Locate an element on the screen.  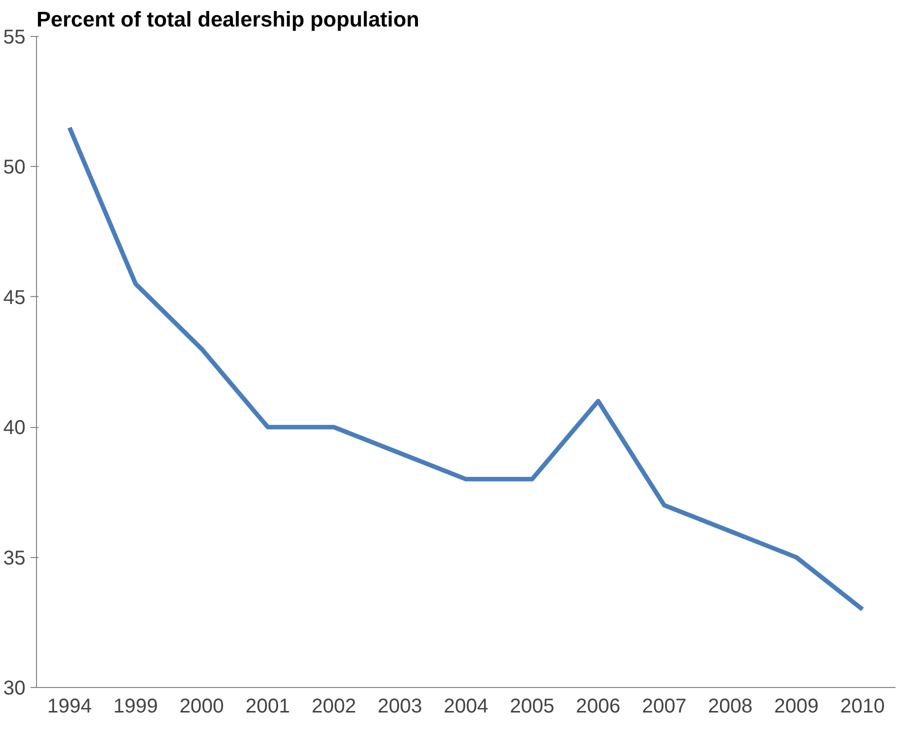
y-tick-label: 40 is located at coordinates (14, 428).